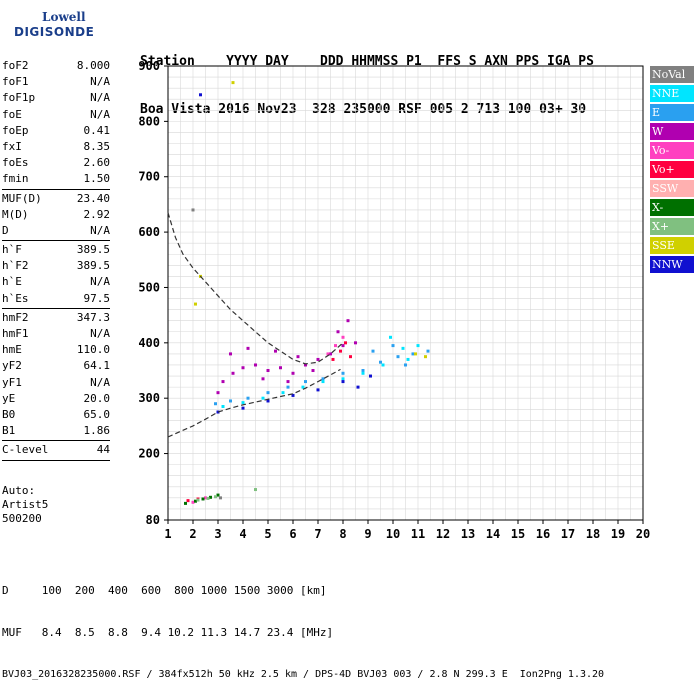  What do you see at coordinates (418, 534) in the screenshot?
I see `x-tick-label: 11` at bounding box center [418, 534].